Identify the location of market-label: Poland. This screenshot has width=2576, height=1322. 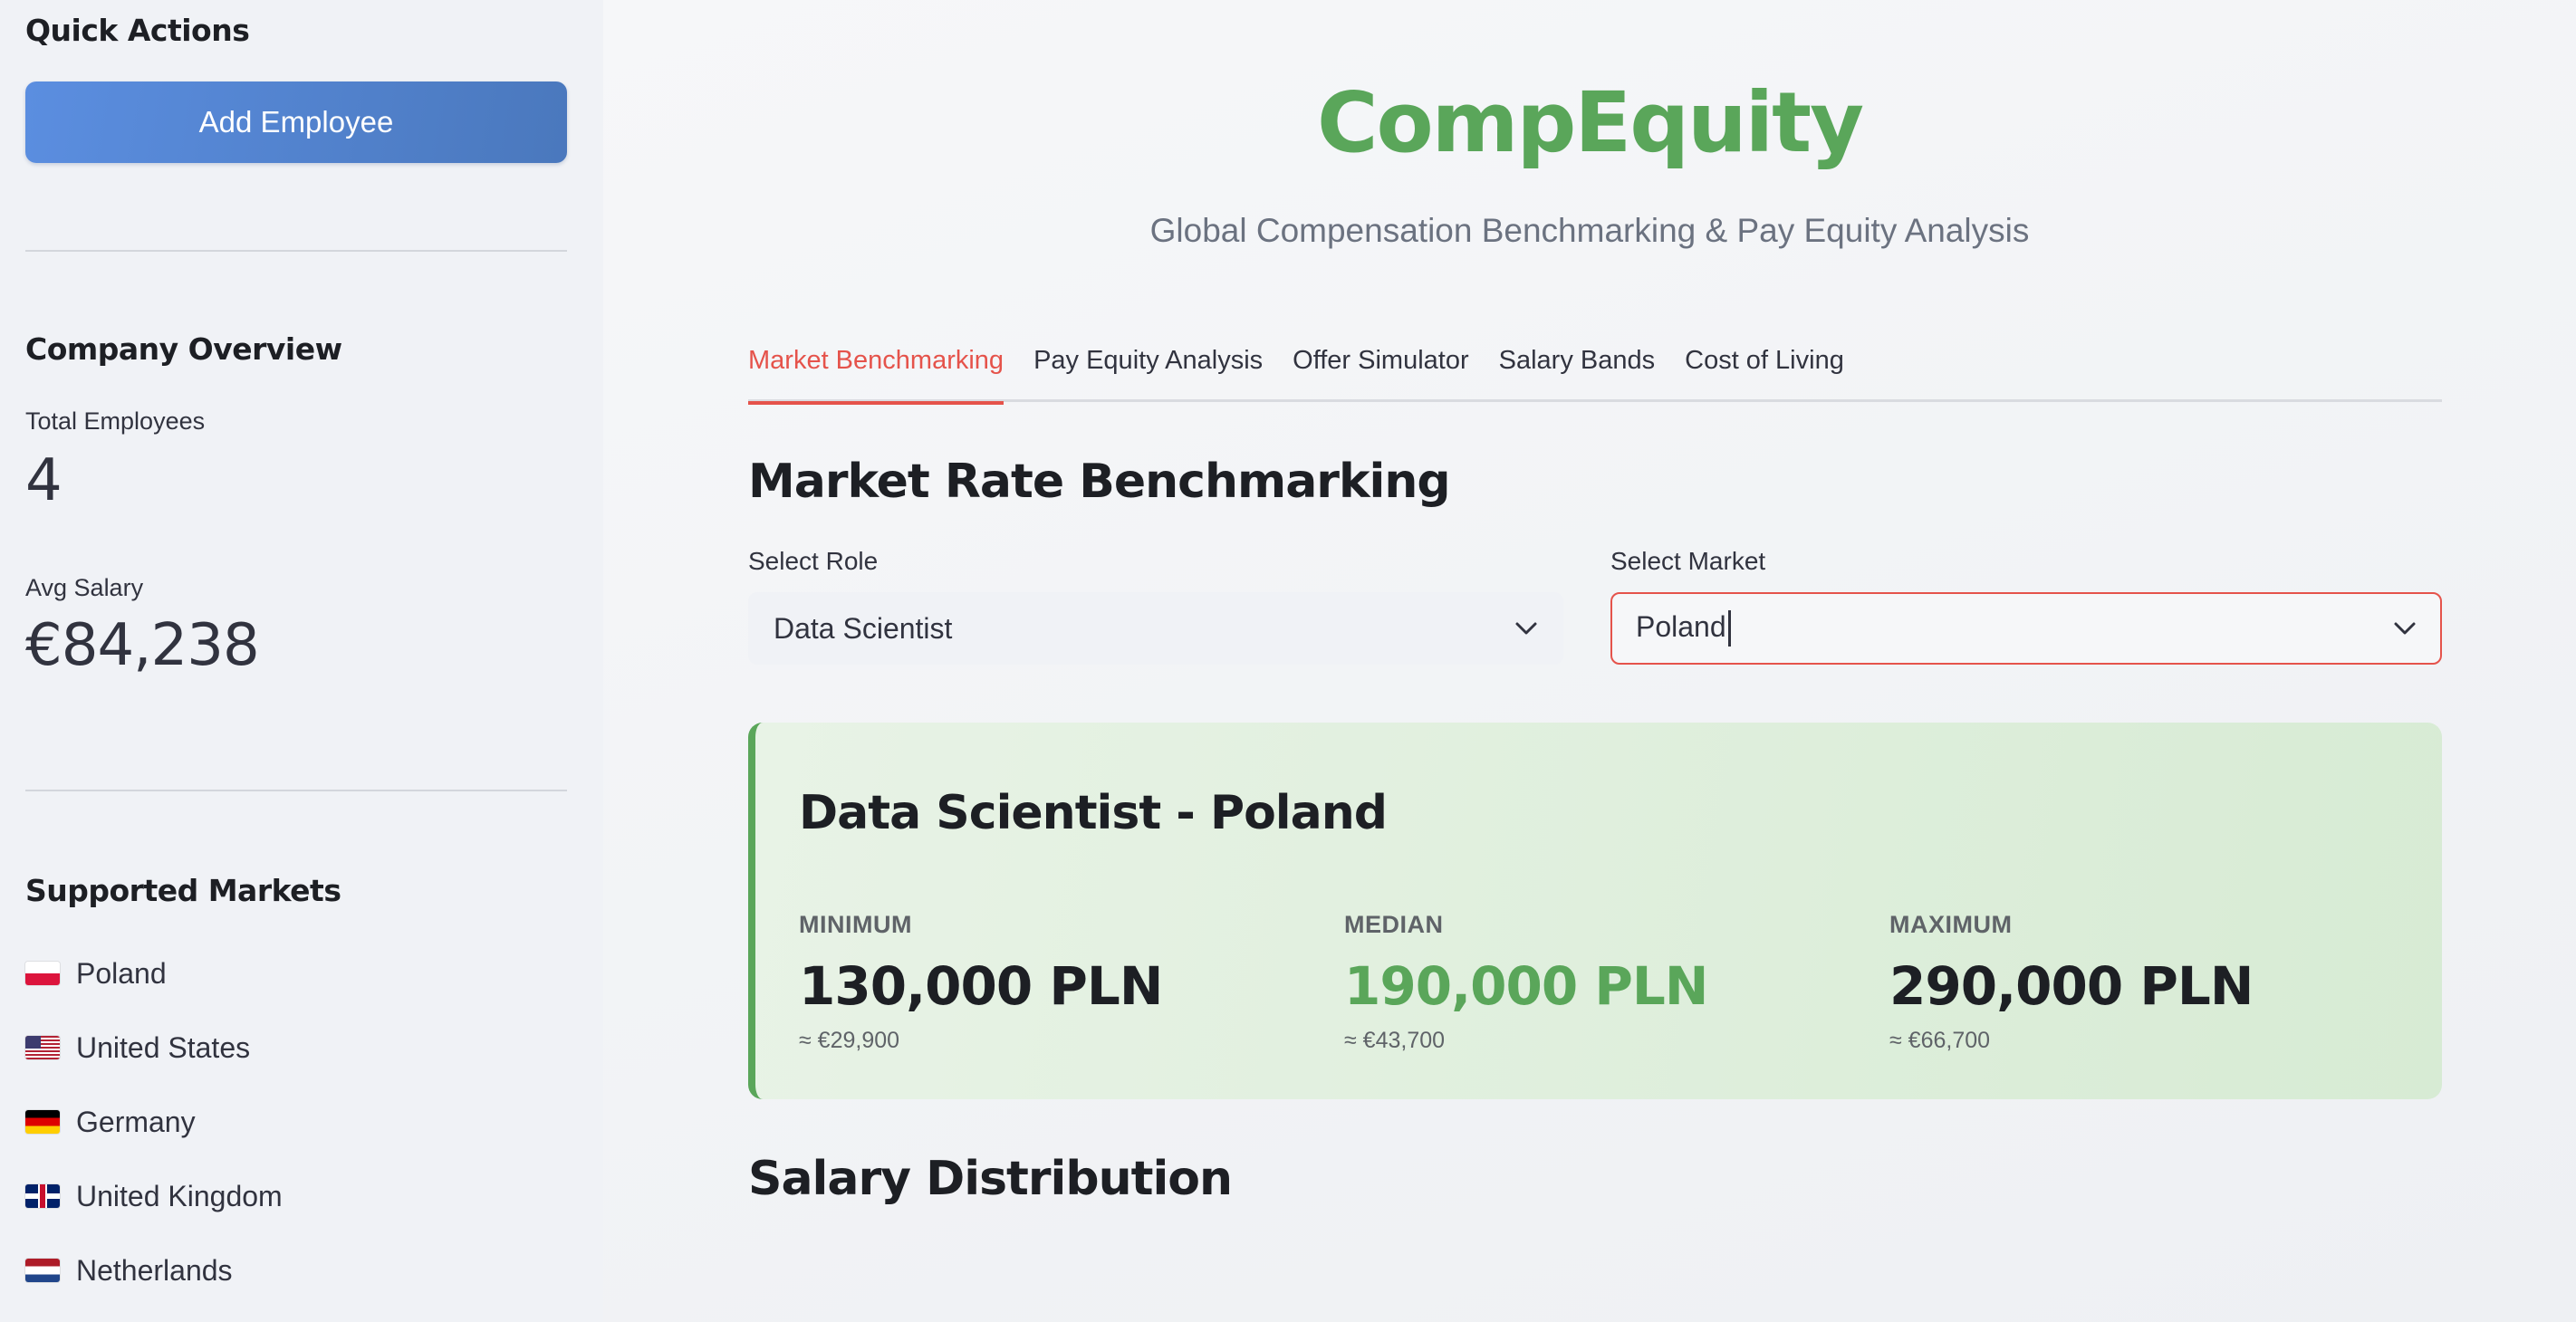
(121, 973).